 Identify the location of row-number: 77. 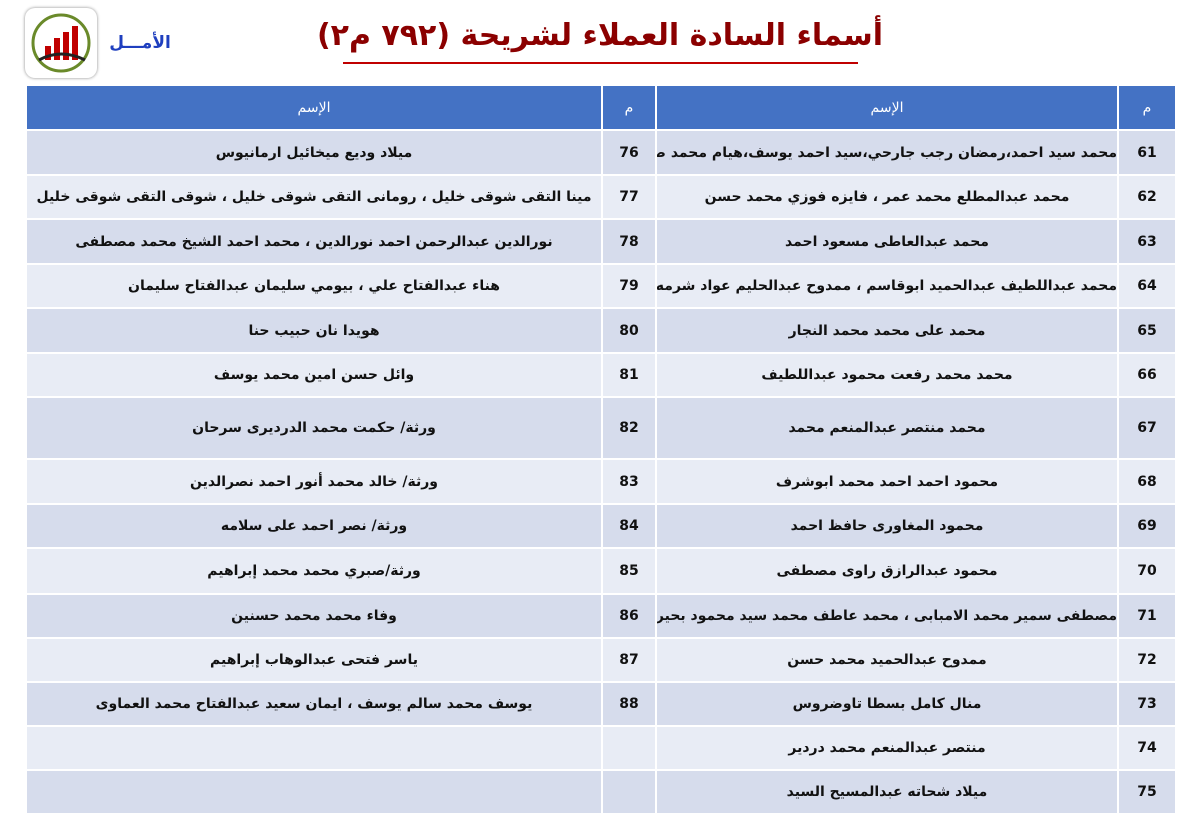
(629, 197).